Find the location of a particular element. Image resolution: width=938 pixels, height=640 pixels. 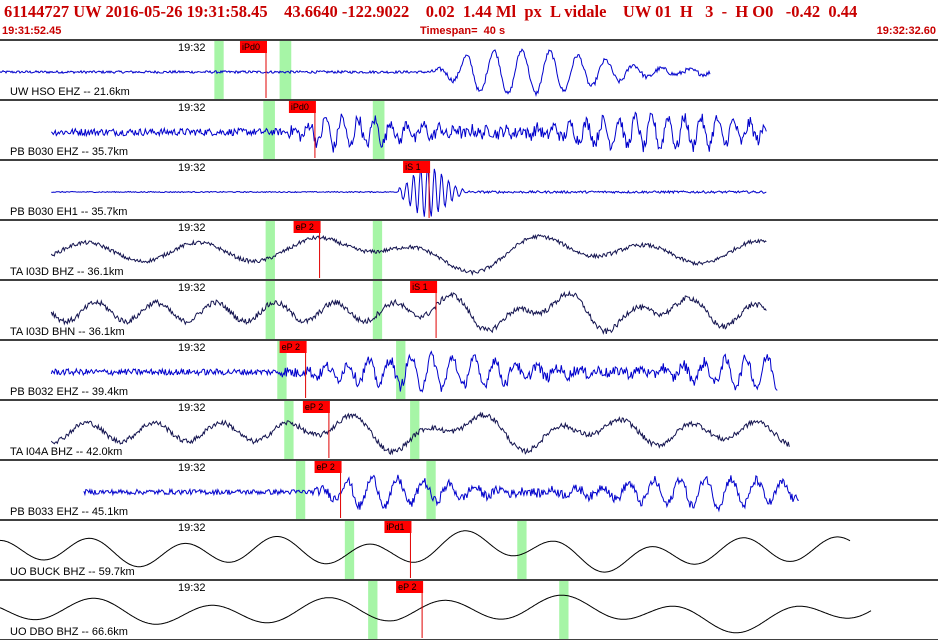

station-label: PB B030 EHZ -- 35.7km is located at coordinates (69, 152).